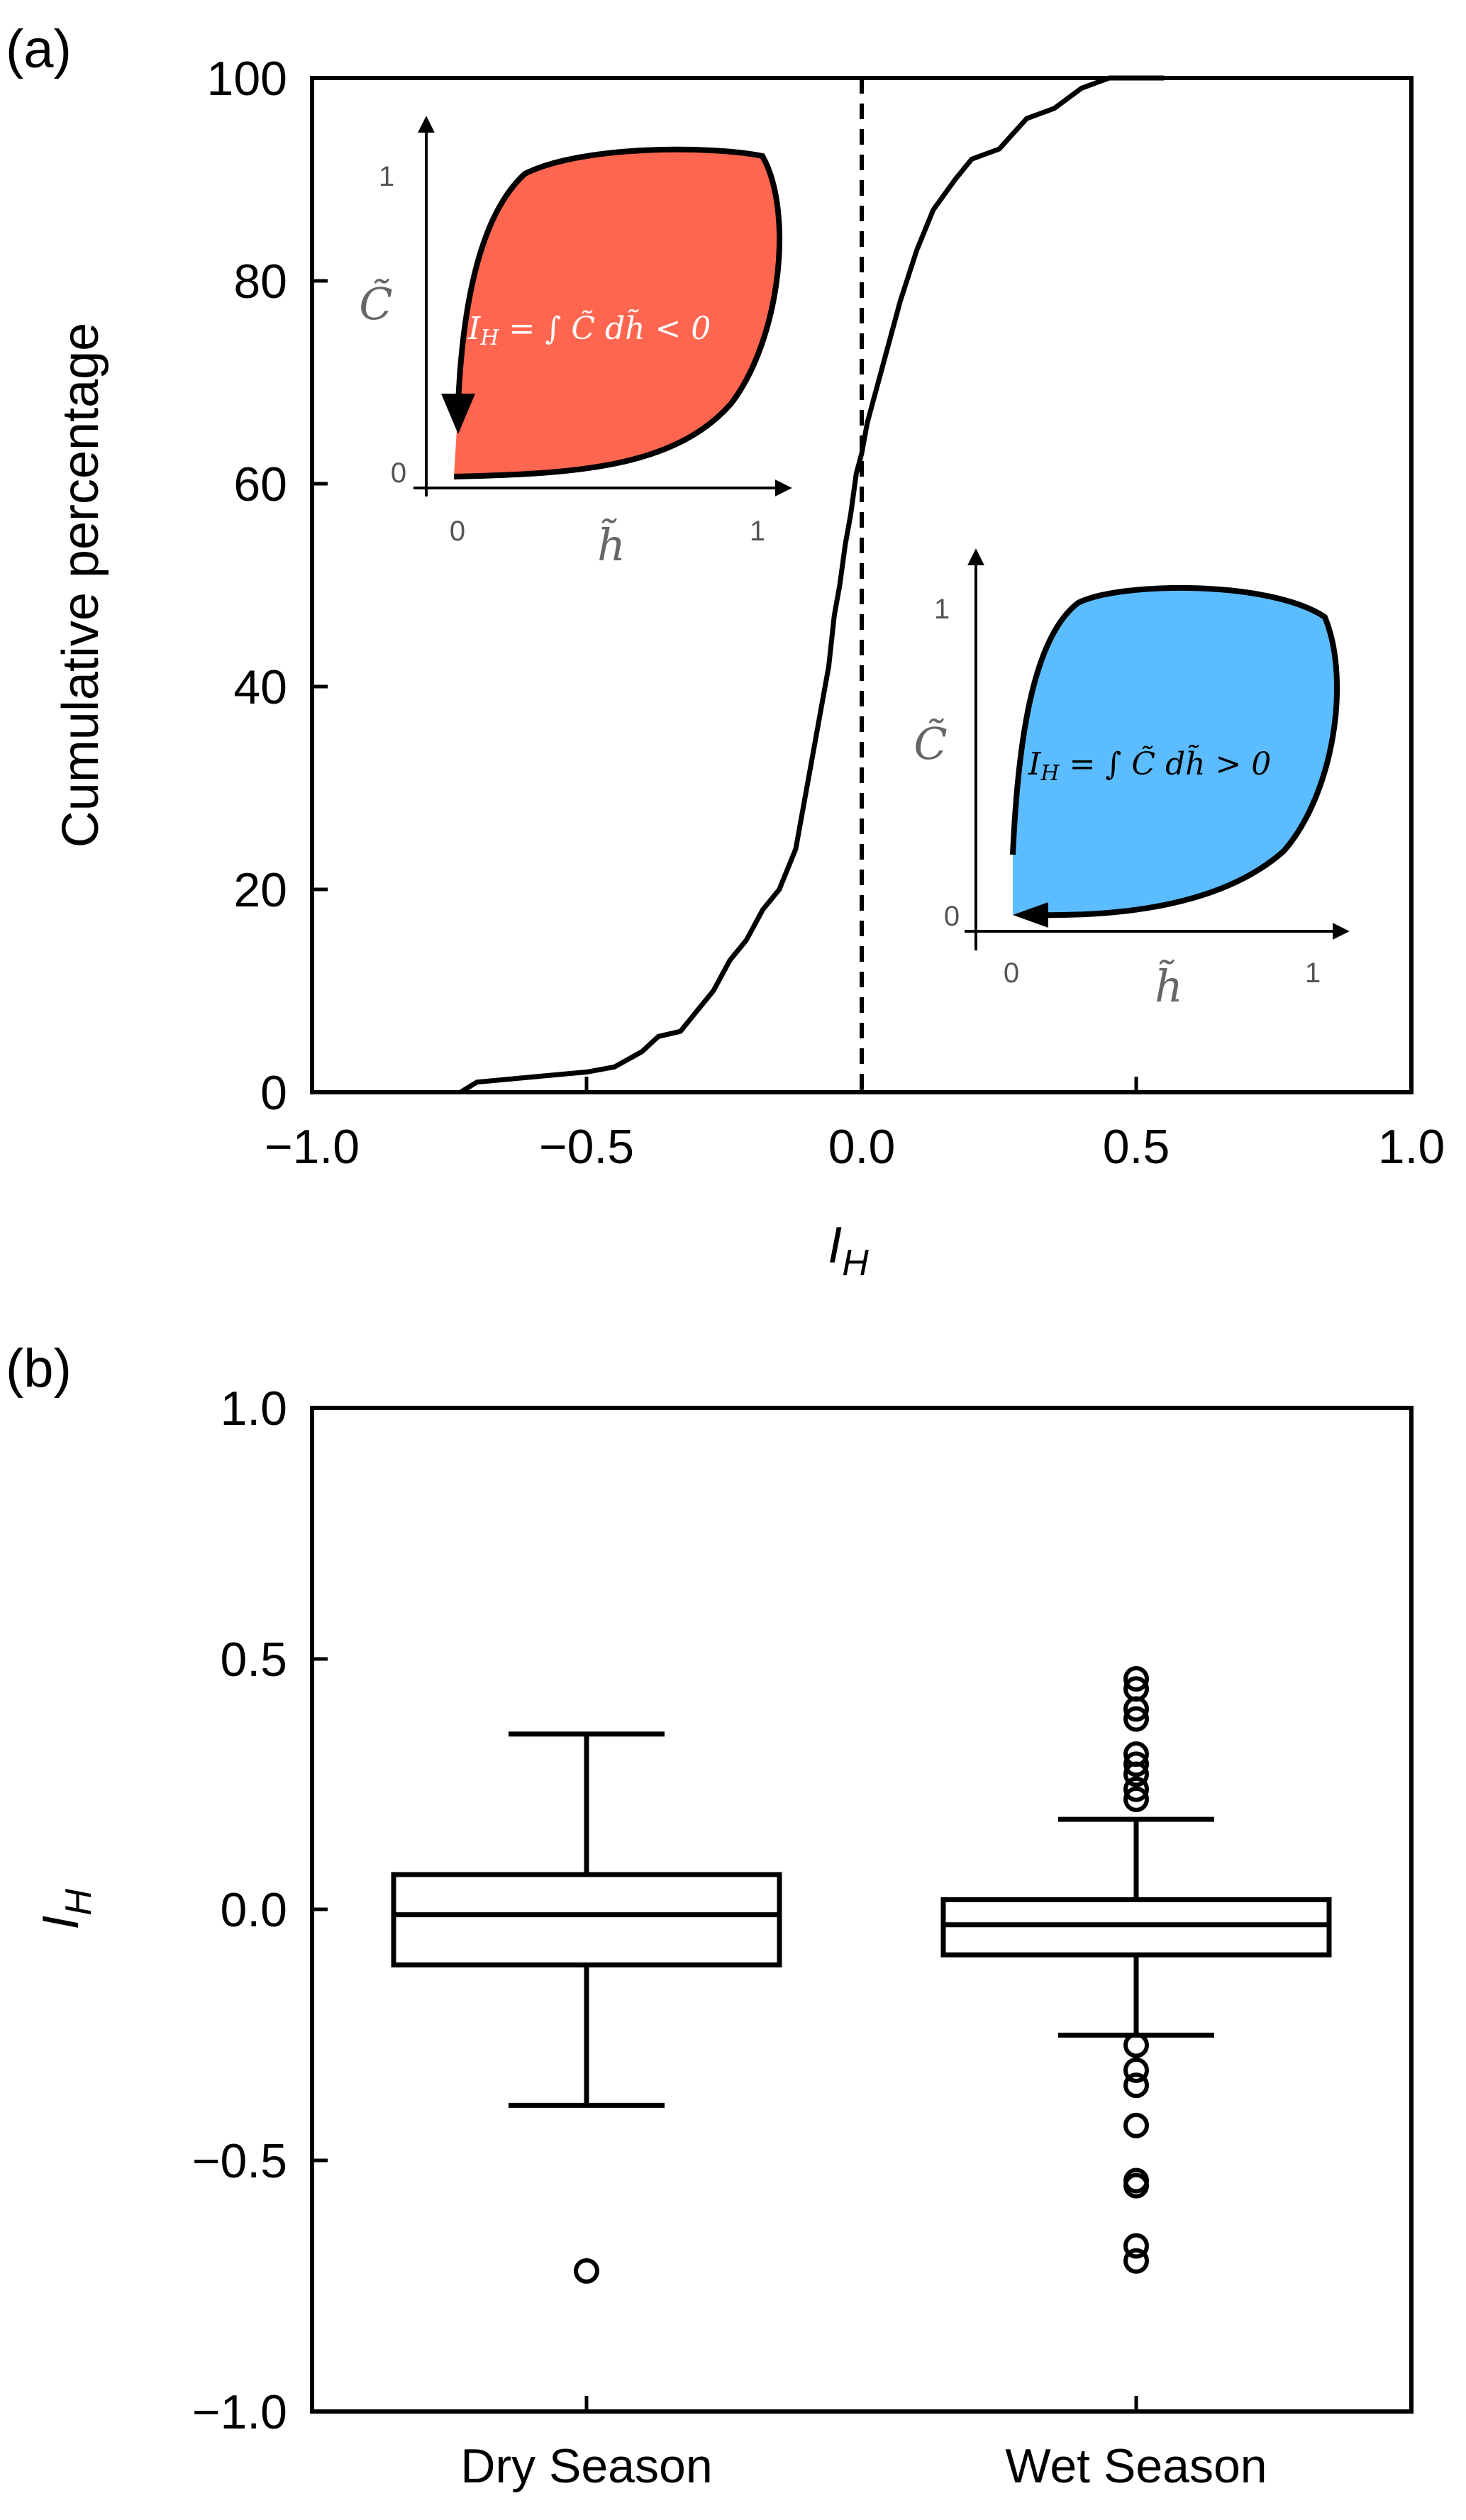 This screenshot has height=2520, width=1466. I want to click on y-tick-label: 20, so click(260, 890).